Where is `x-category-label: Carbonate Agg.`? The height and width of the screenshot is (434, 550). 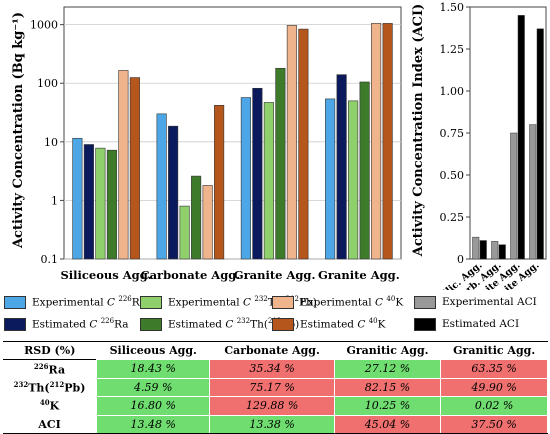 x-category-label: Carbonate Agg. is located at coordinates (190, 275).